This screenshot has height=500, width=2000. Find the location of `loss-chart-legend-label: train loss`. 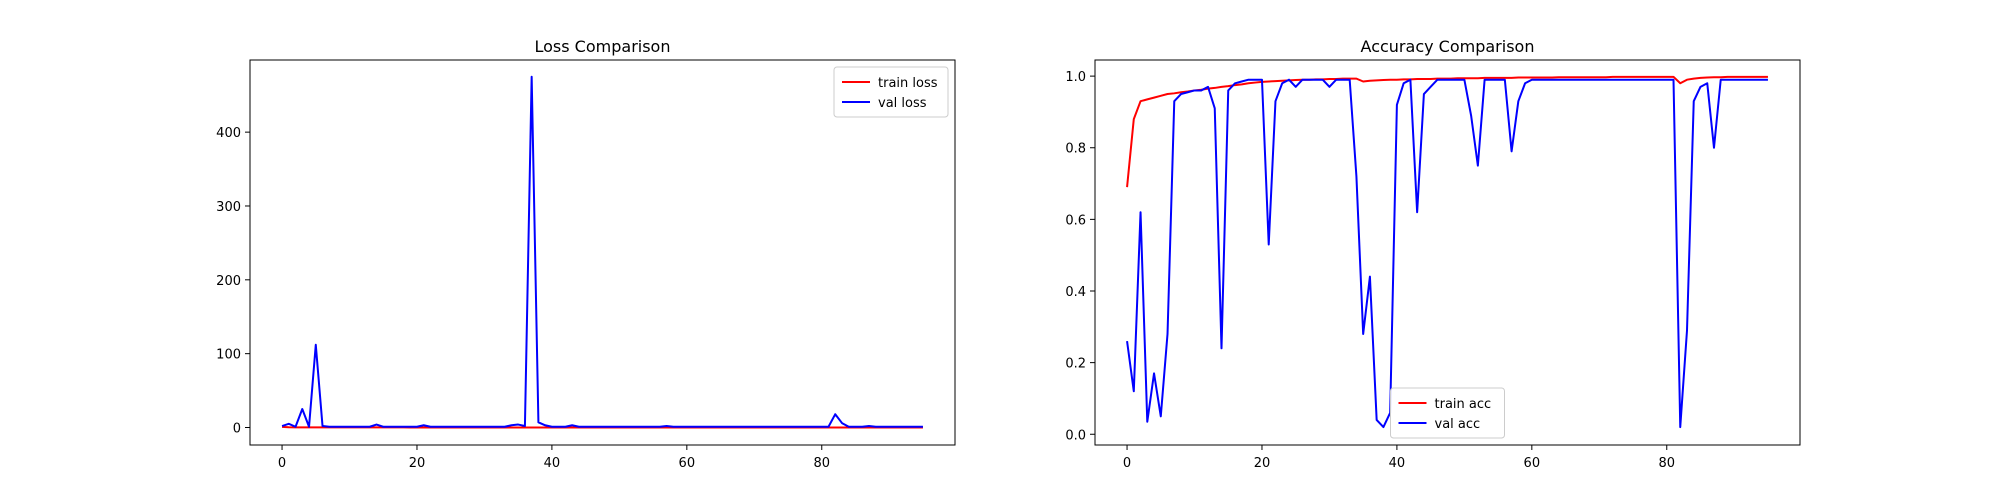

loss-chart-legend-label: train loss is located at coordinates (908, 83).